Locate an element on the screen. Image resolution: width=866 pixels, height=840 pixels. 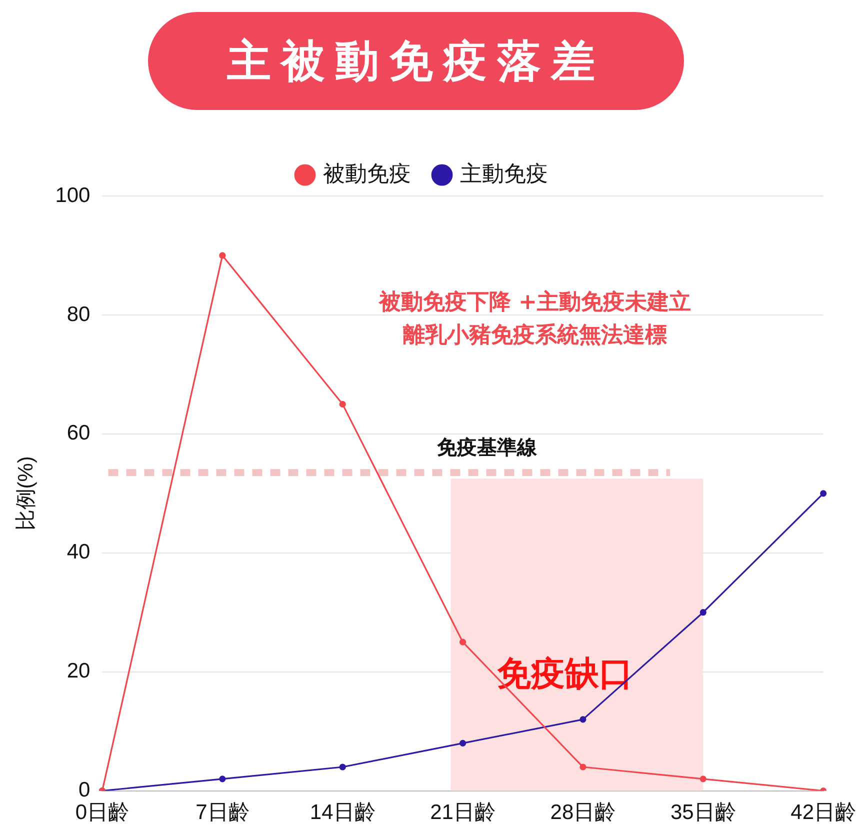
x-tick-label: 21日齡 is located at coordinates (463, 812).